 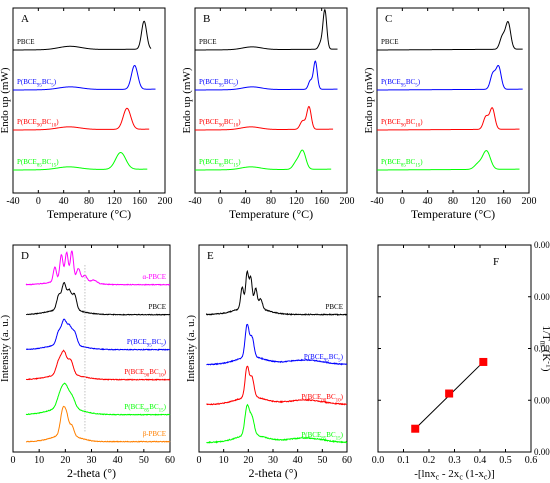 I want to click on y-tick-label: 0.0027, so click(x=542, y=245).